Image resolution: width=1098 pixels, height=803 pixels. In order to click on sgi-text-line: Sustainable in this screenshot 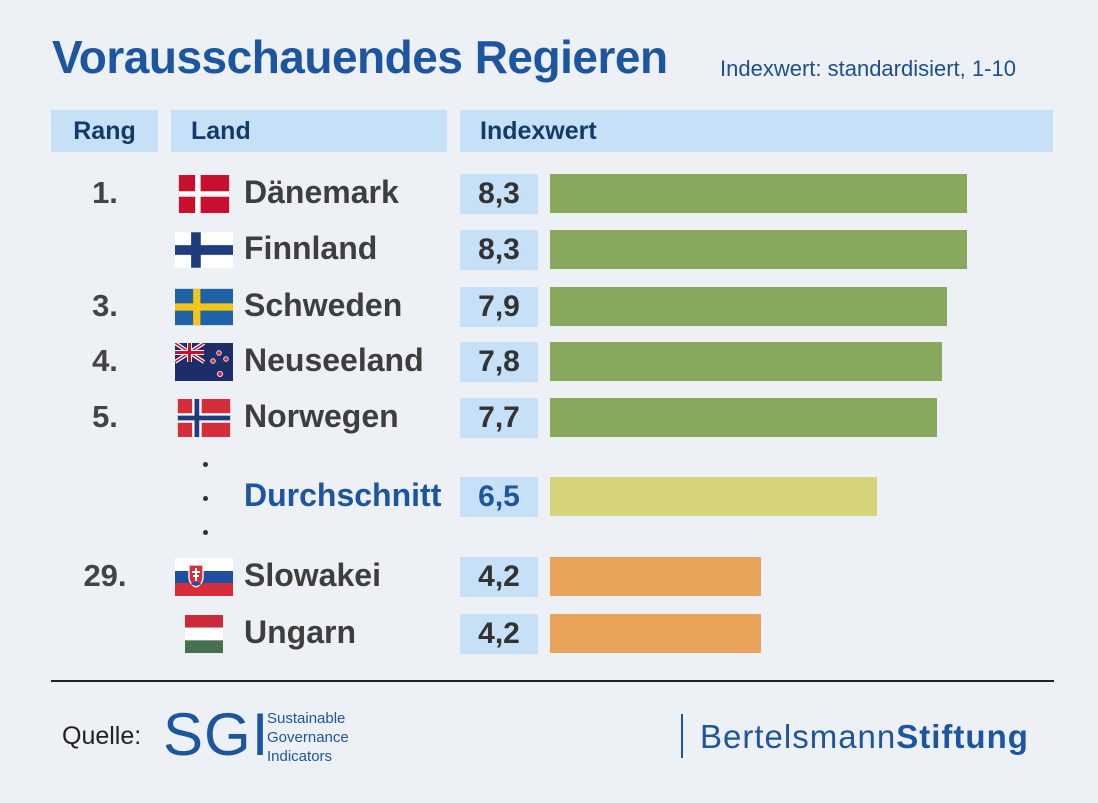, I will do `click(306, 718)`.